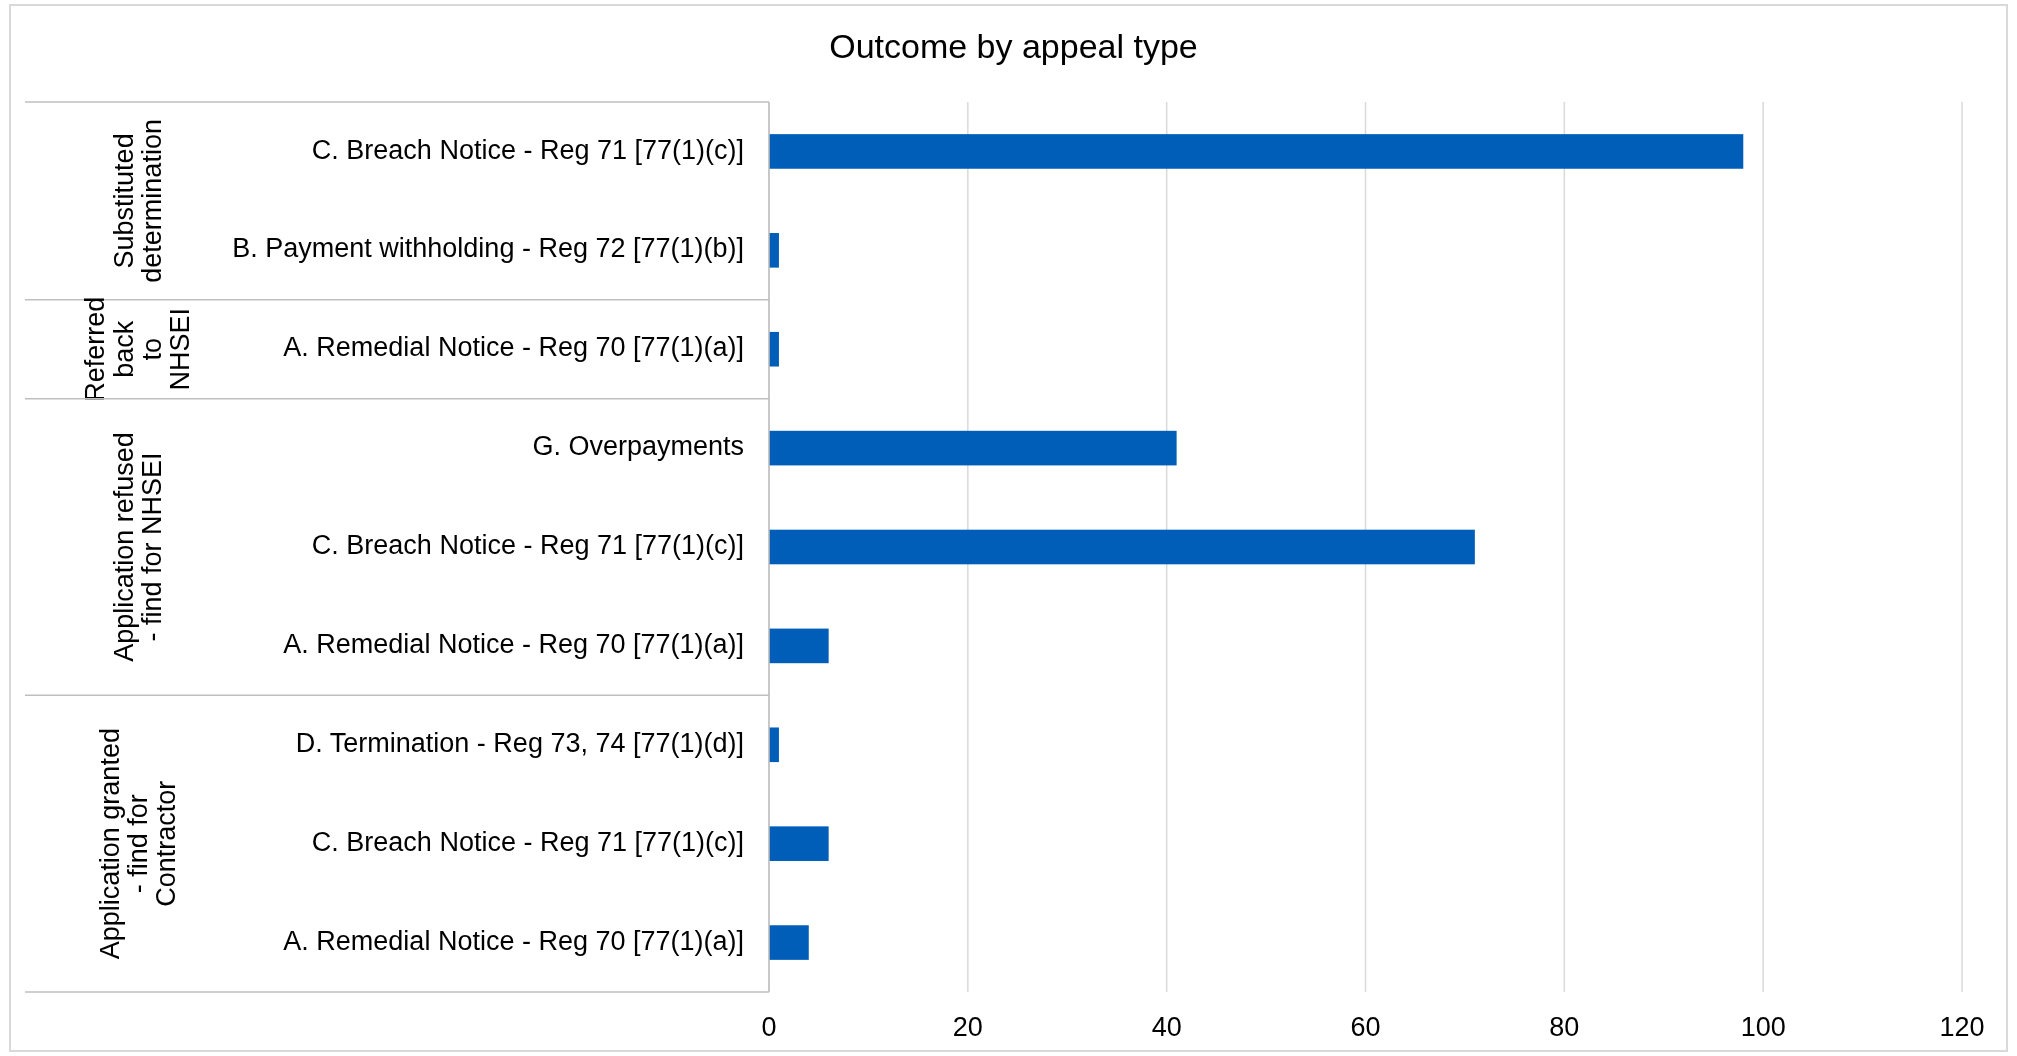 Image resolution: width=2017 pixels, height=1056 pixels. What do you see at coordinates (138, 349) in the screenshot?
I see `text: Referred back to NHSEI` at bounding box center [138, 349].